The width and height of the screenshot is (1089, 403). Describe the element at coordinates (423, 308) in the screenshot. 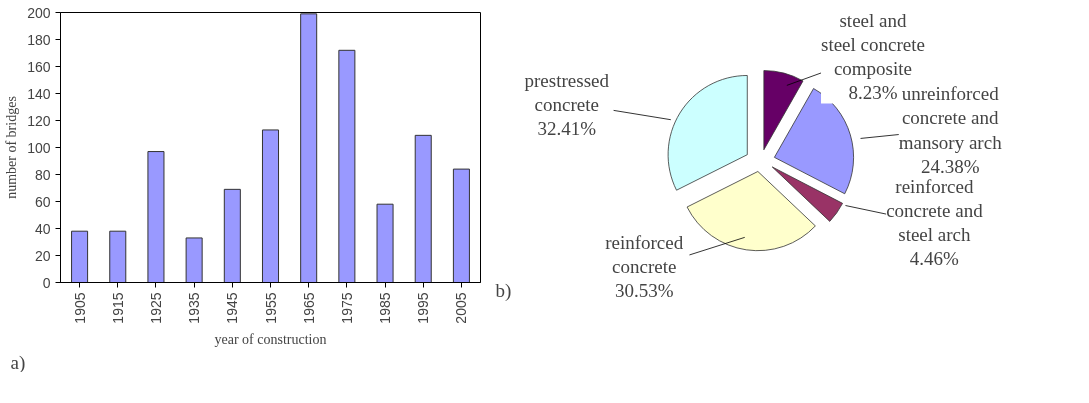

I see `x-tick-label: 1995` at that location.